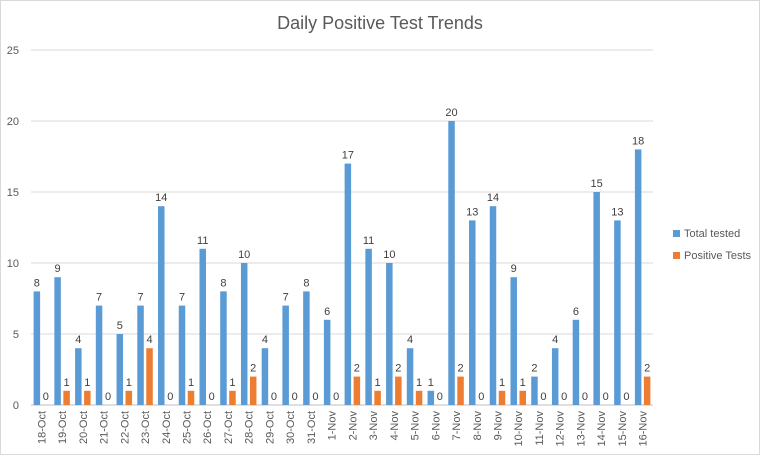 The height and width of the screenshot is (455, 760). Describe the element at coordinates (125, 427) in the screenshot. I see `x-tick-label: 22-Oct` at that location.